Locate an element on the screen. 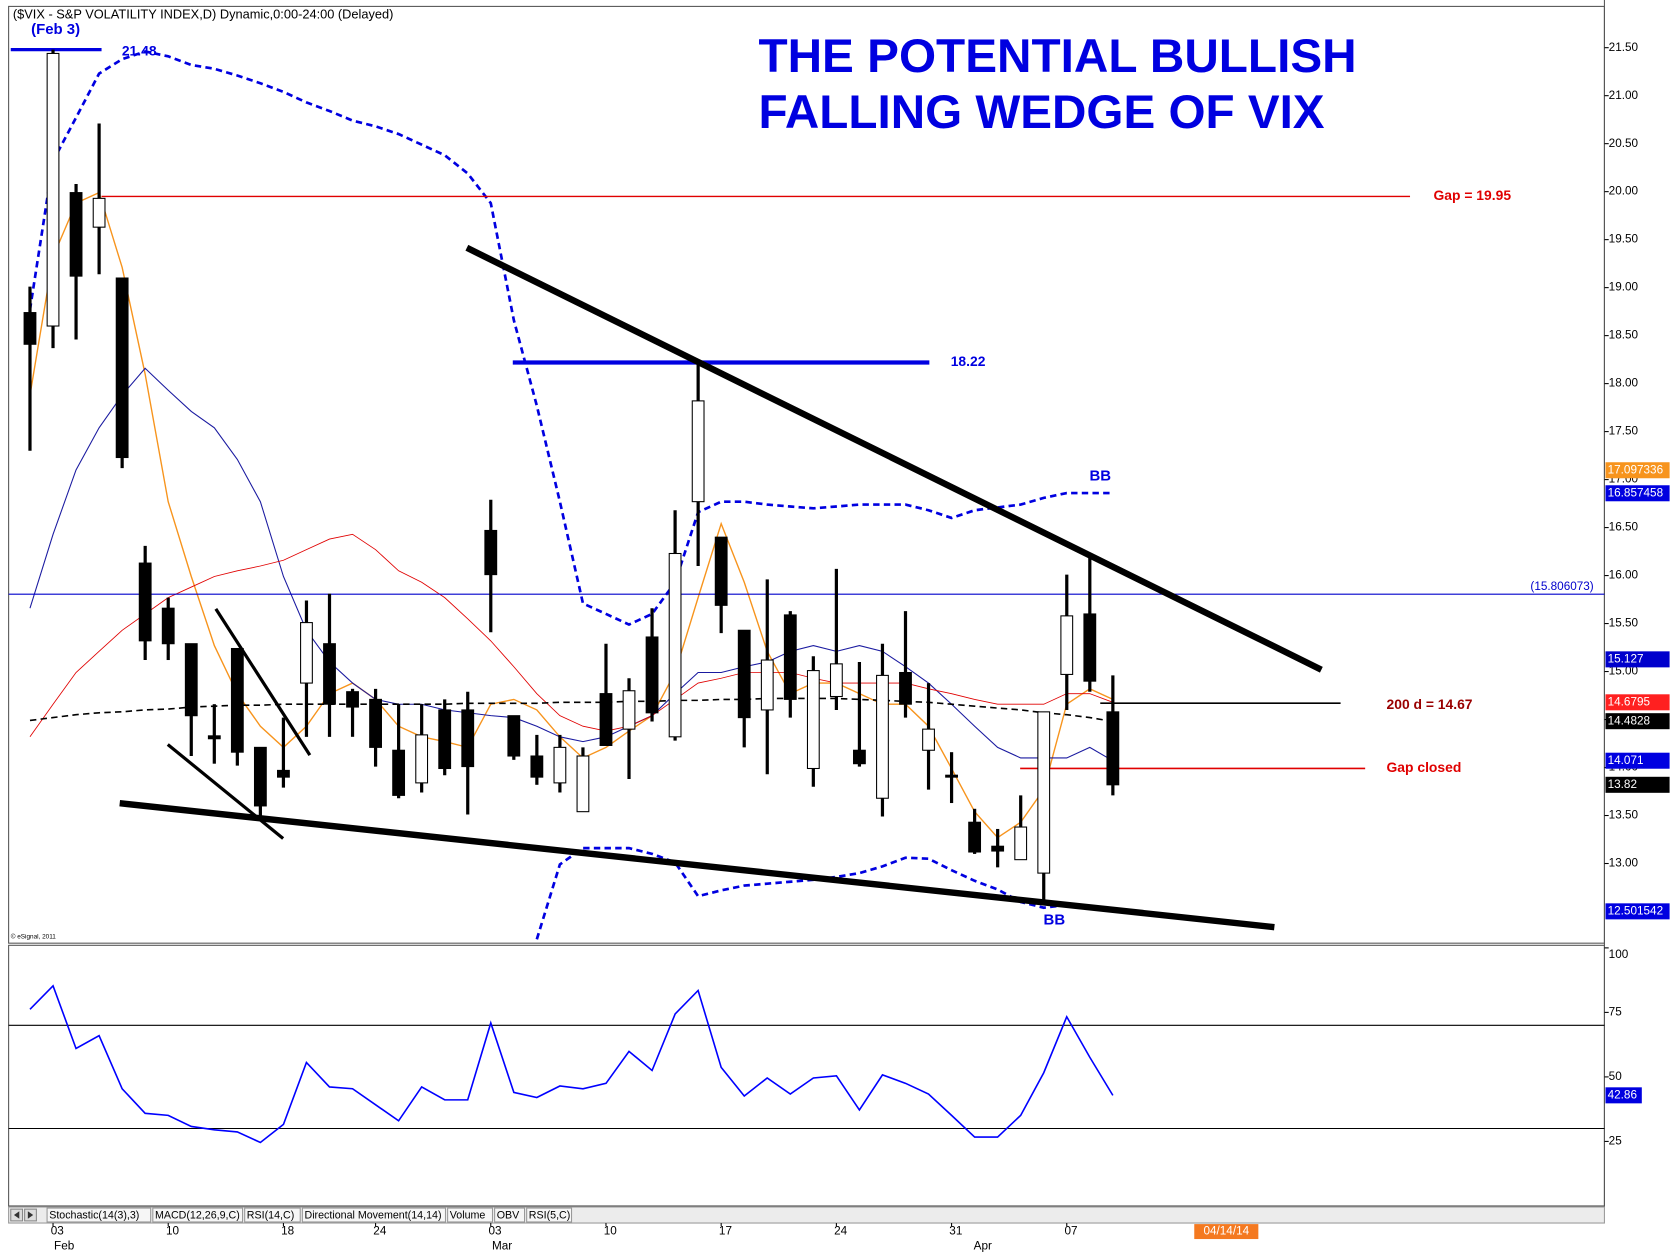 Image resolution: width=1675 pixels, height=1254 pixels. x-tick-label: 18 is located at coordinates (288, 1231).